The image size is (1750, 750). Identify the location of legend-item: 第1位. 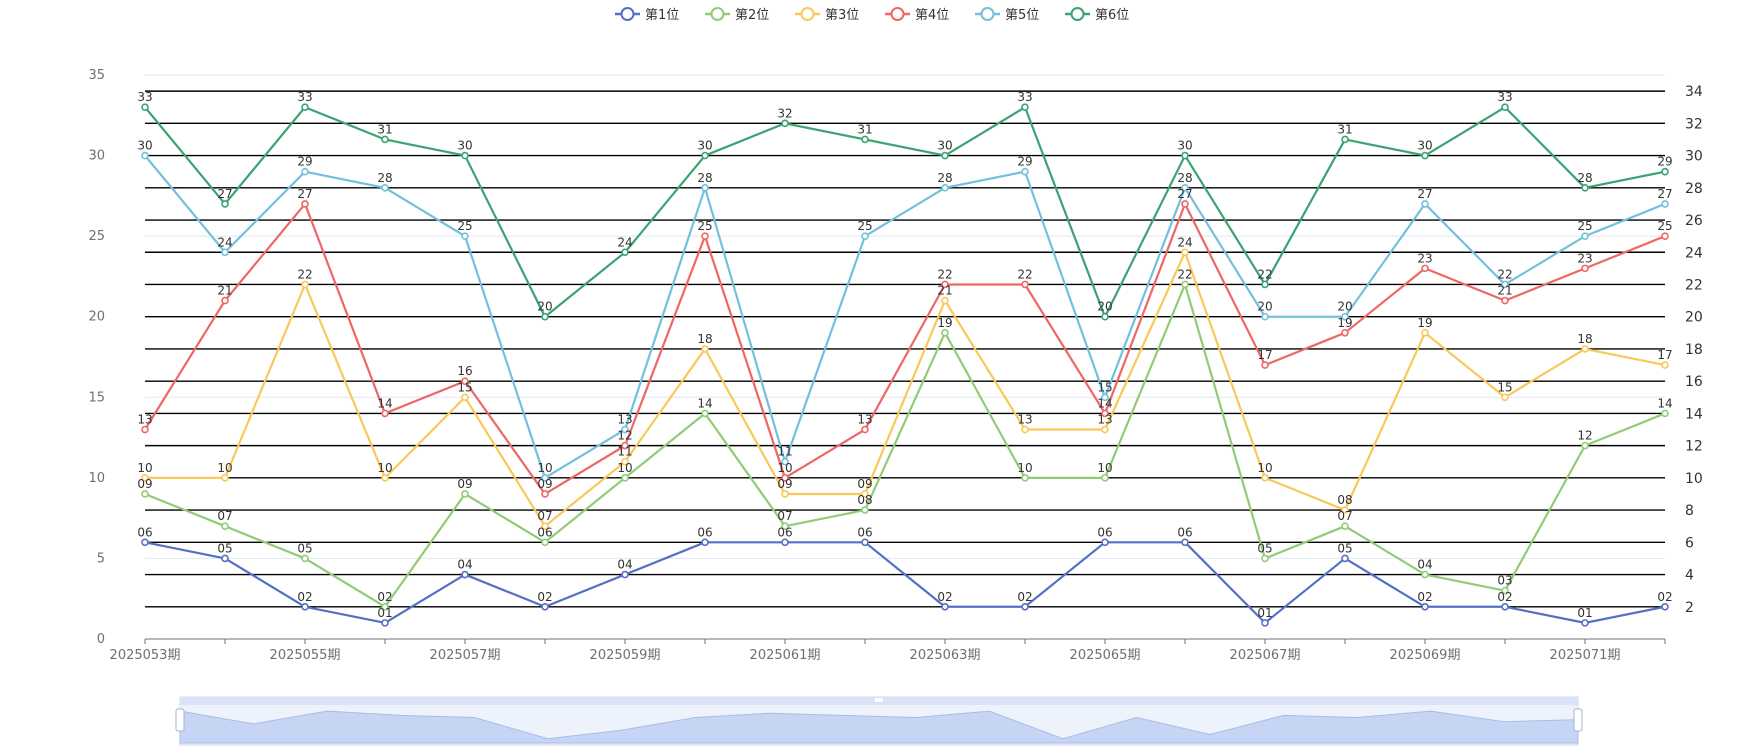
(647, 15).